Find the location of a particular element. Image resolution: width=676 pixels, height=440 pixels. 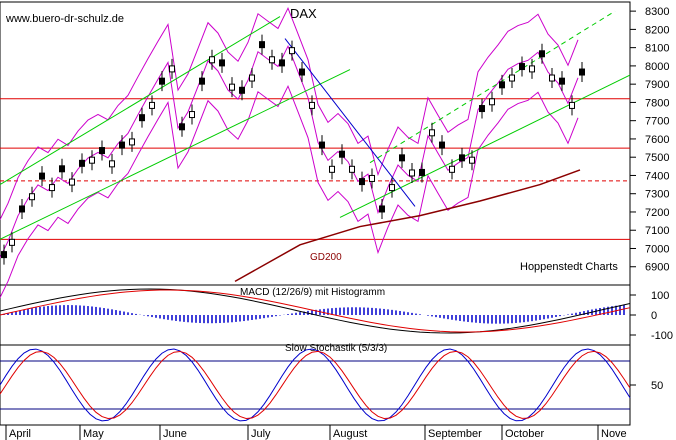

moving-average-gd200 is located at coordinates (407, 226).